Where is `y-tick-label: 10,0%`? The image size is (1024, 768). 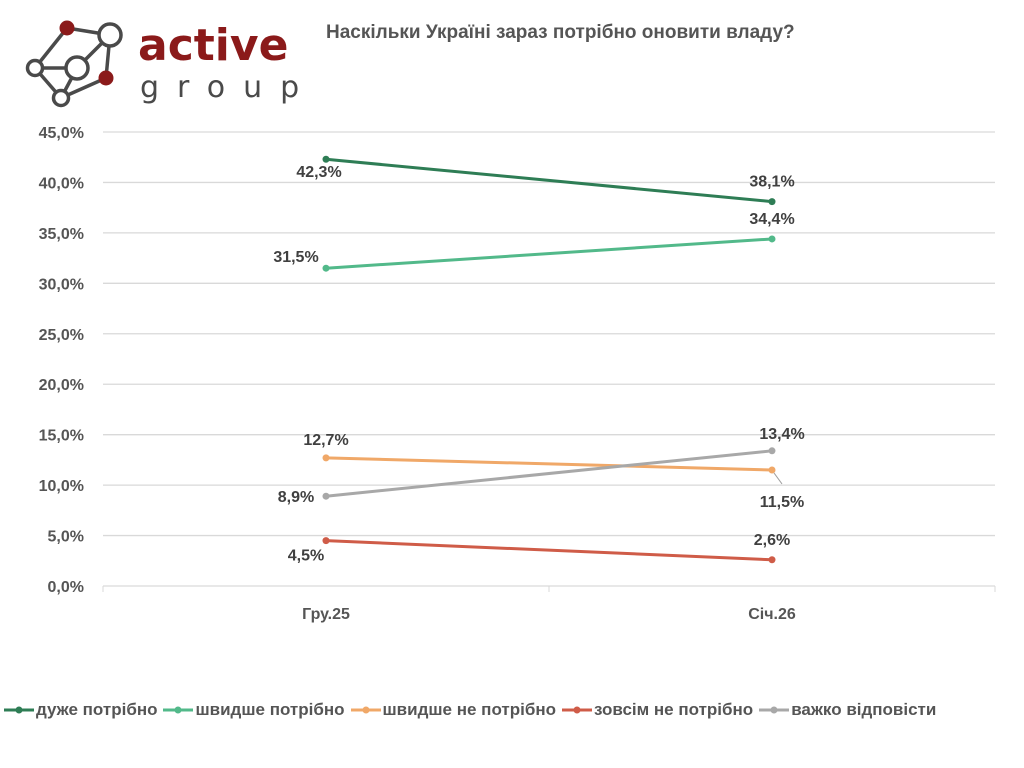
y-tick-label: 10,0% is located at coordinates (61, 486).